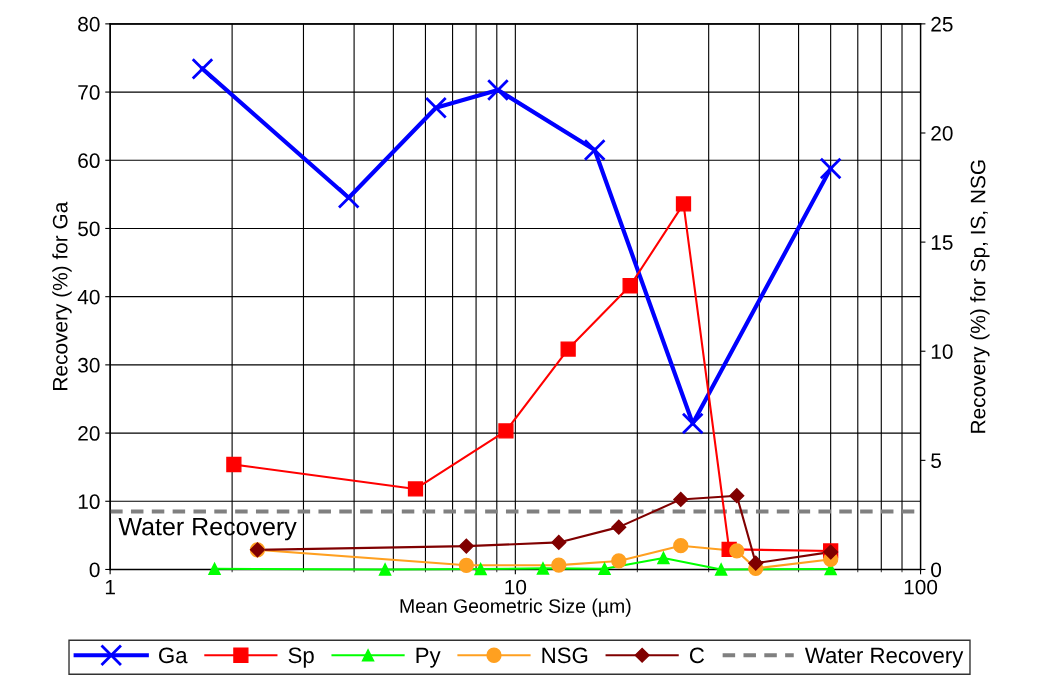  Describe the element at coordinates (428, 657) in the screenshot. I see `legend-label: Py` at that location.